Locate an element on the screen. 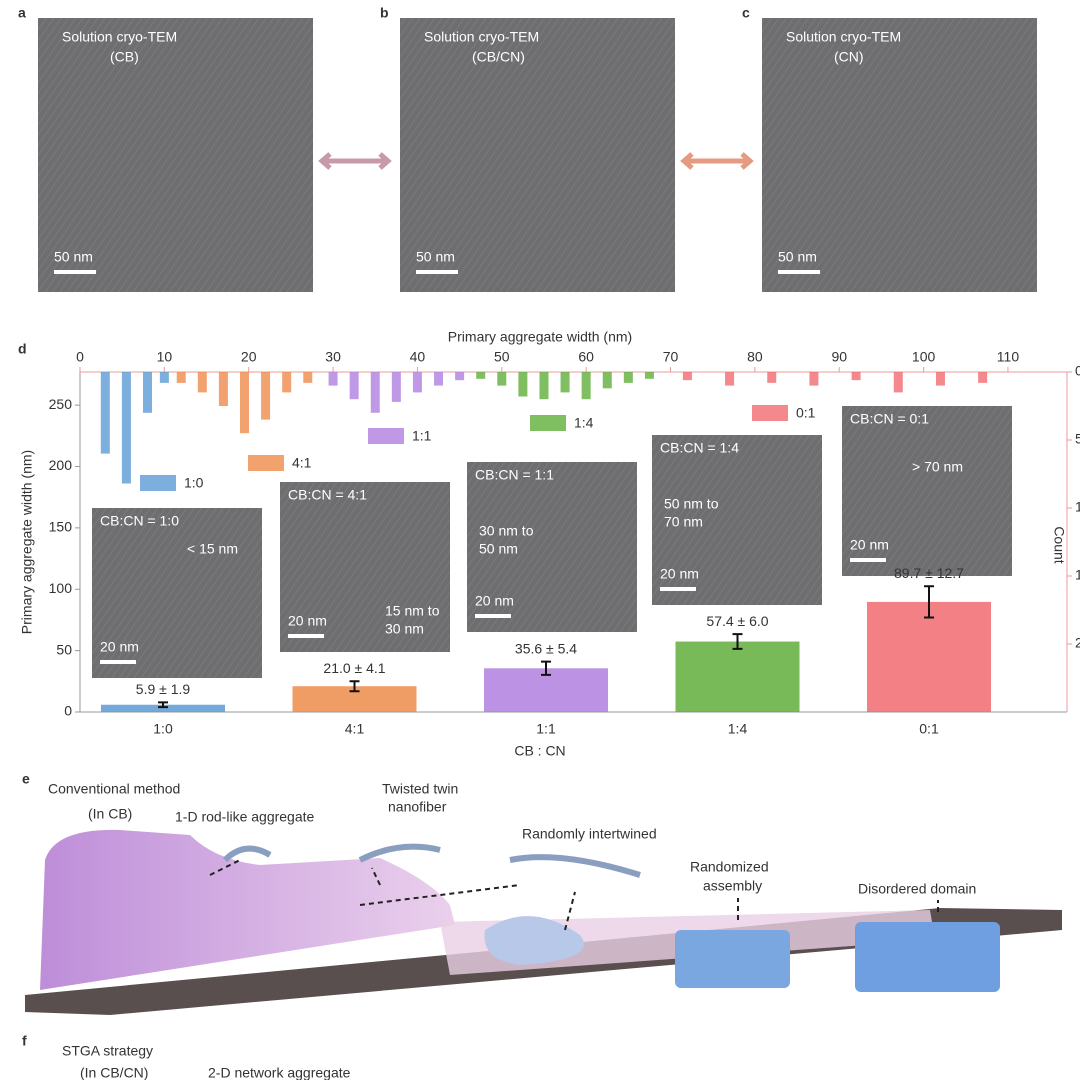 This screenshot has width=1080, height=1080. legend-label: 0:1 is located at coordinates (806, 413).